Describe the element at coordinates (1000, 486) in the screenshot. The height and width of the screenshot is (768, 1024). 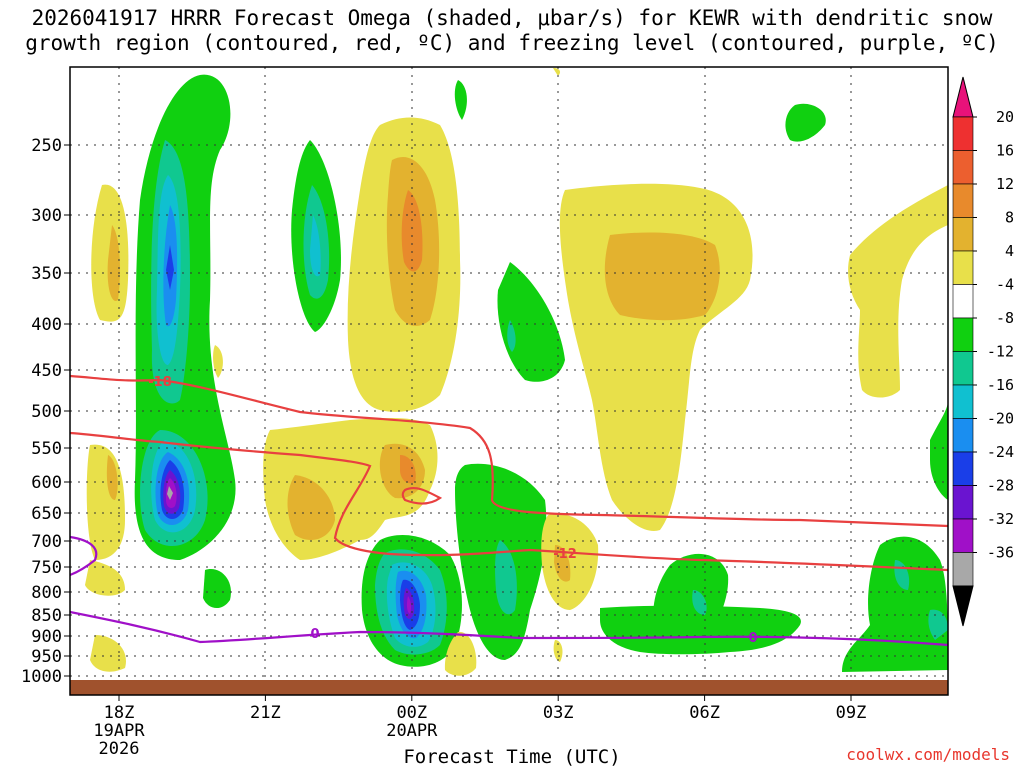
I see `colorbar-label: -28` at that location.